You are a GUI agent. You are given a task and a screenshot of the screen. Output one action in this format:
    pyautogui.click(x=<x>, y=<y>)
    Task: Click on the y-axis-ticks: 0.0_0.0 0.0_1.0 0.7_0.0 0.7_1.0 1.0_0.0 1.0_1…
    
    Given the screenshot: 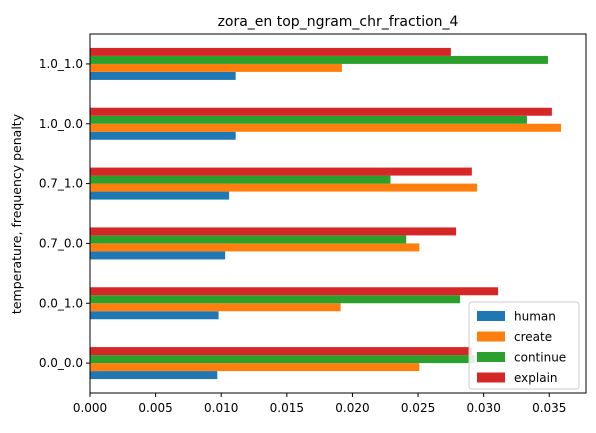 What is the action you would take?
    pyautogui.click(x=64, y=213)
    